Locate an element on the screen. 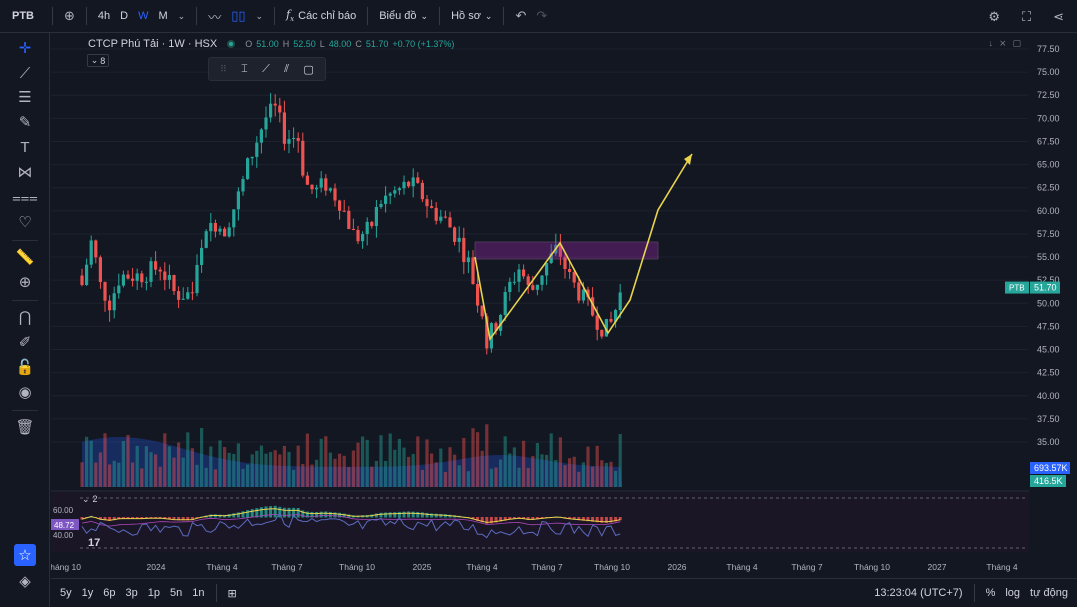 The width and height of the screenshot is (1077, 607). fullscreen-icon: ⛶ is located at coordinates (1026, 16).